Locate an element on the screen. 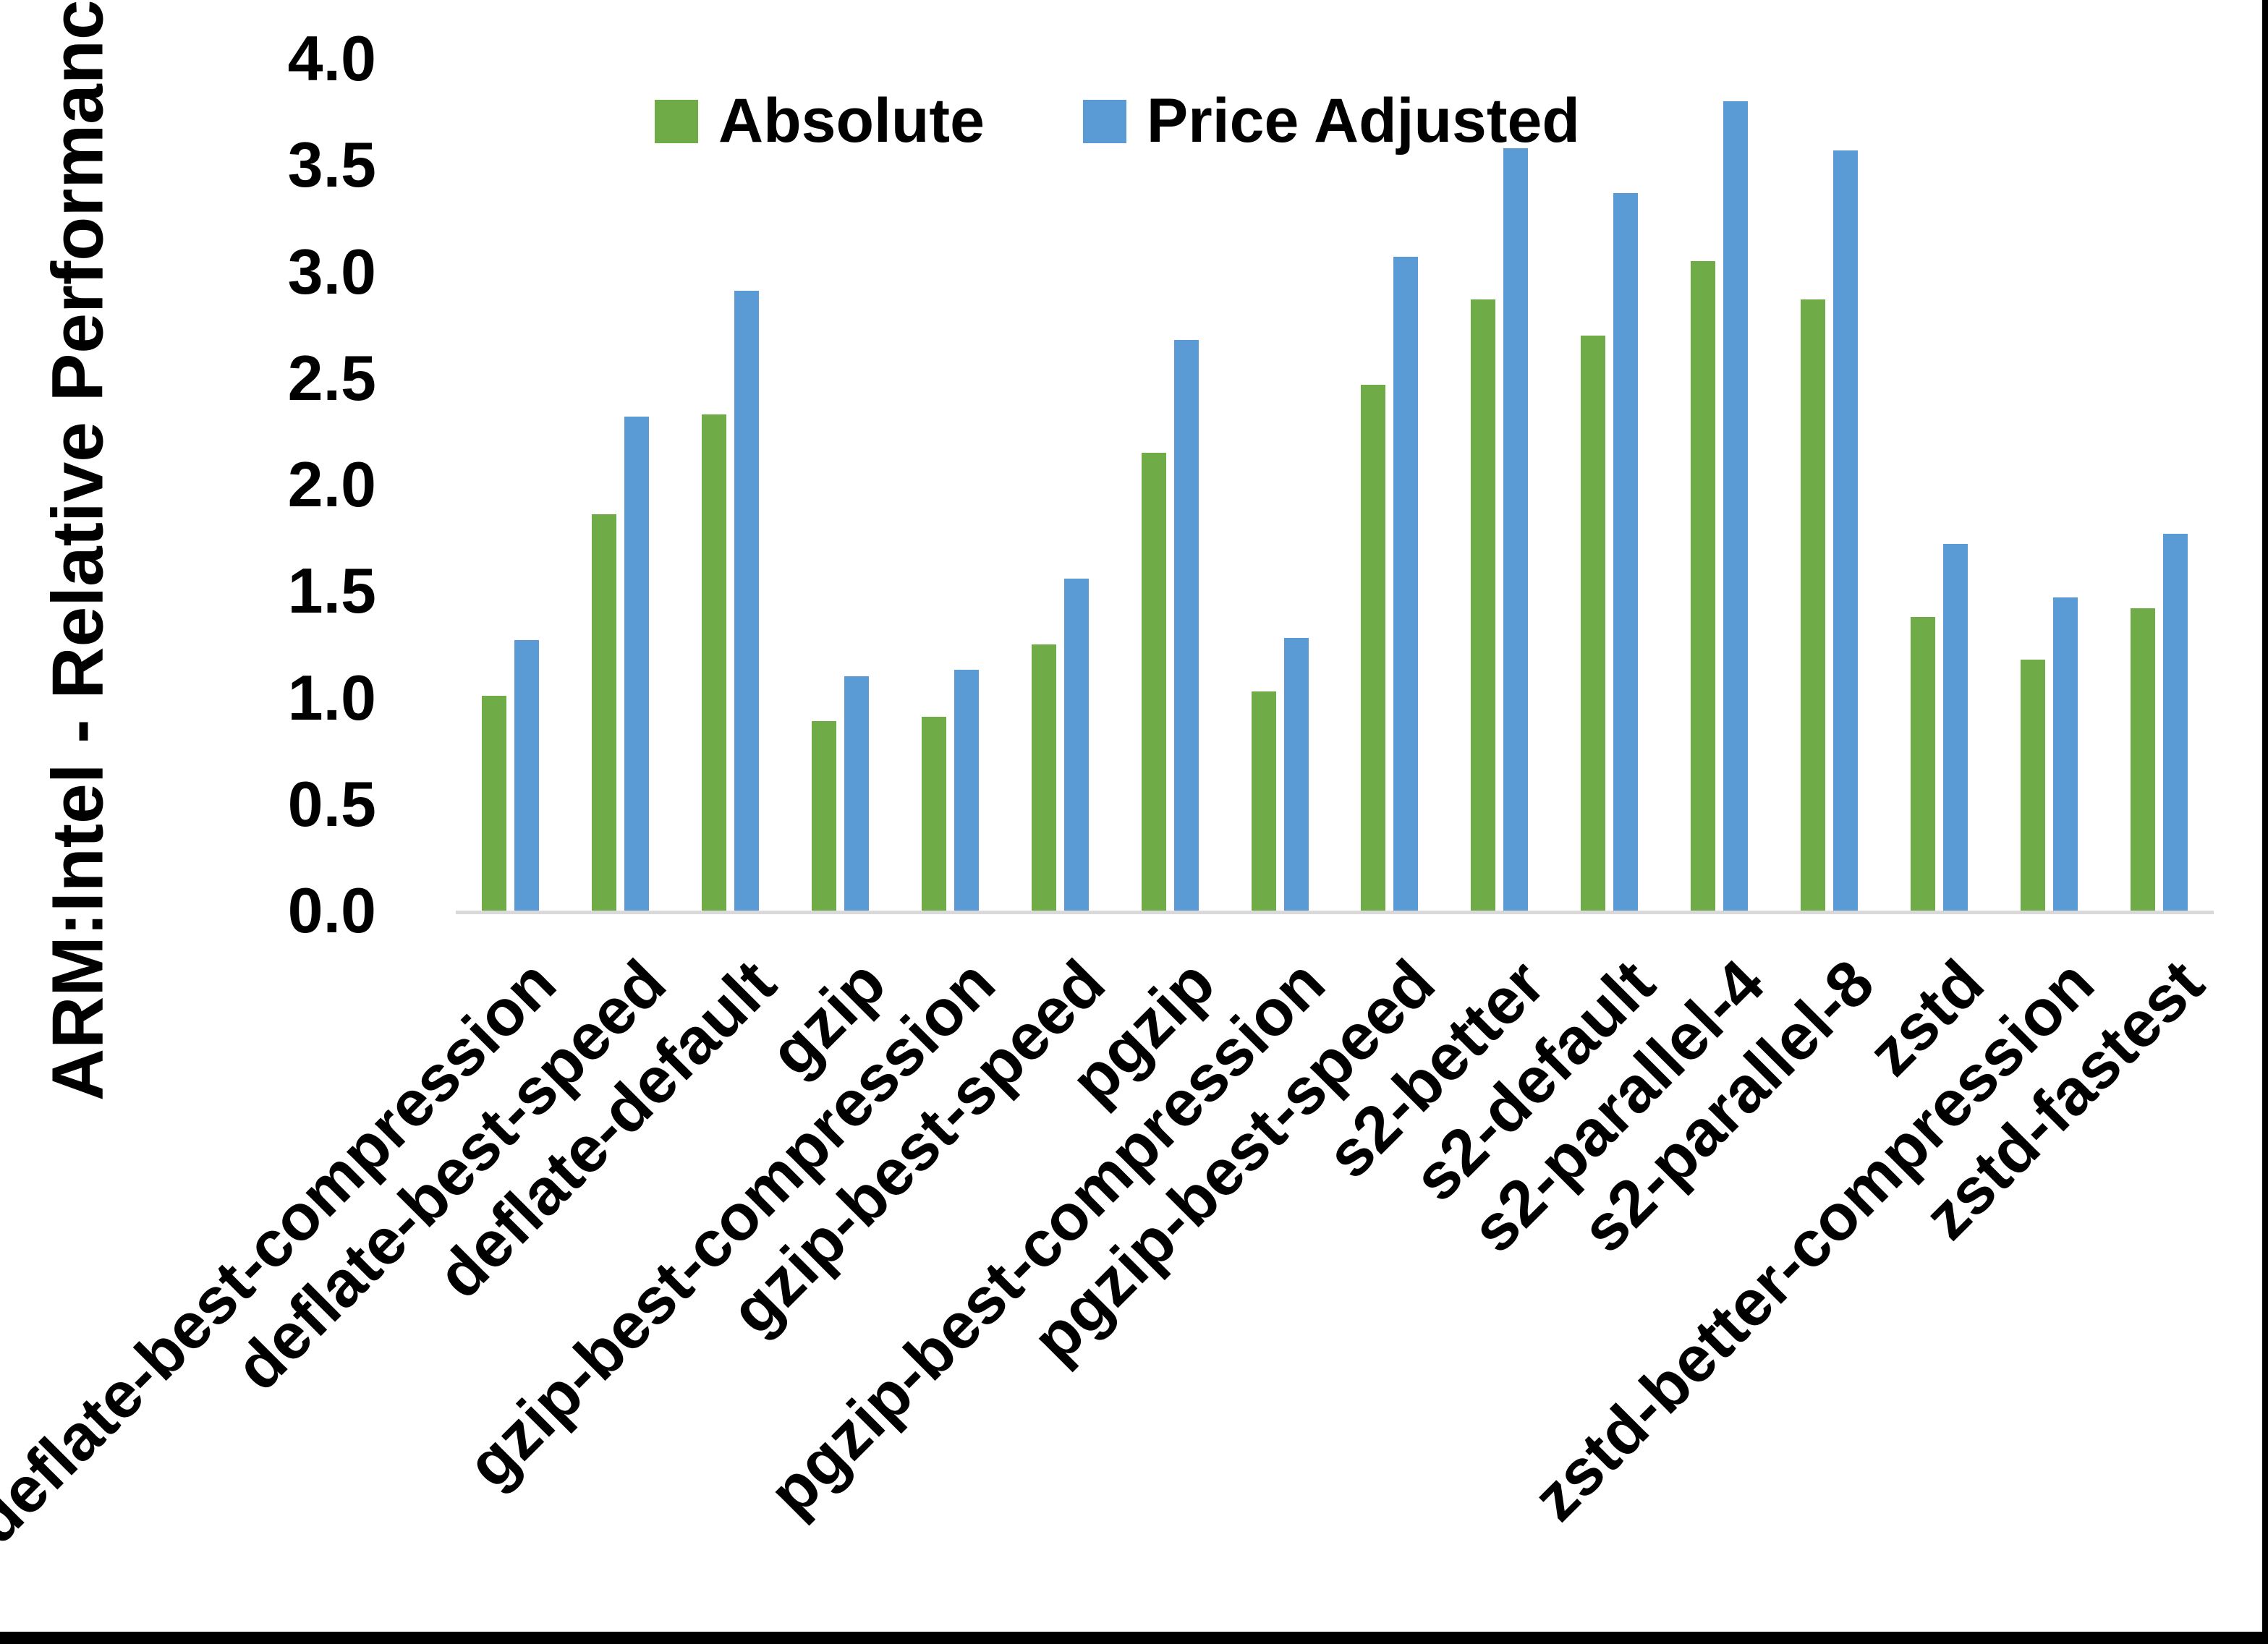  bar-price-adjusted-s2-better is located at coordinates (1516, 529).